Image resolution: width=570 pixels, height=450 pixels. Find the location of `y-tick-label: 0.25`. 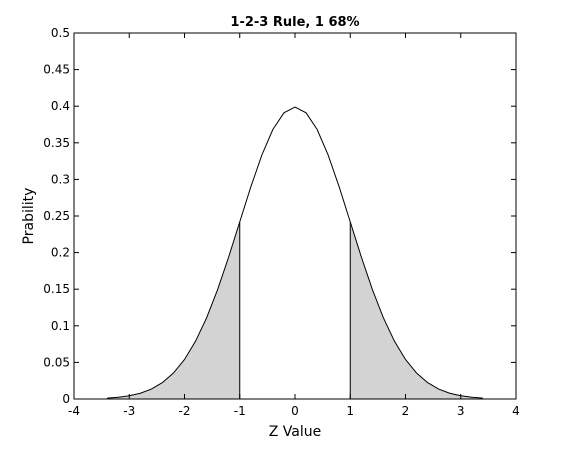

y-tick-label: 0.25 is located at coordinates (56, 216).